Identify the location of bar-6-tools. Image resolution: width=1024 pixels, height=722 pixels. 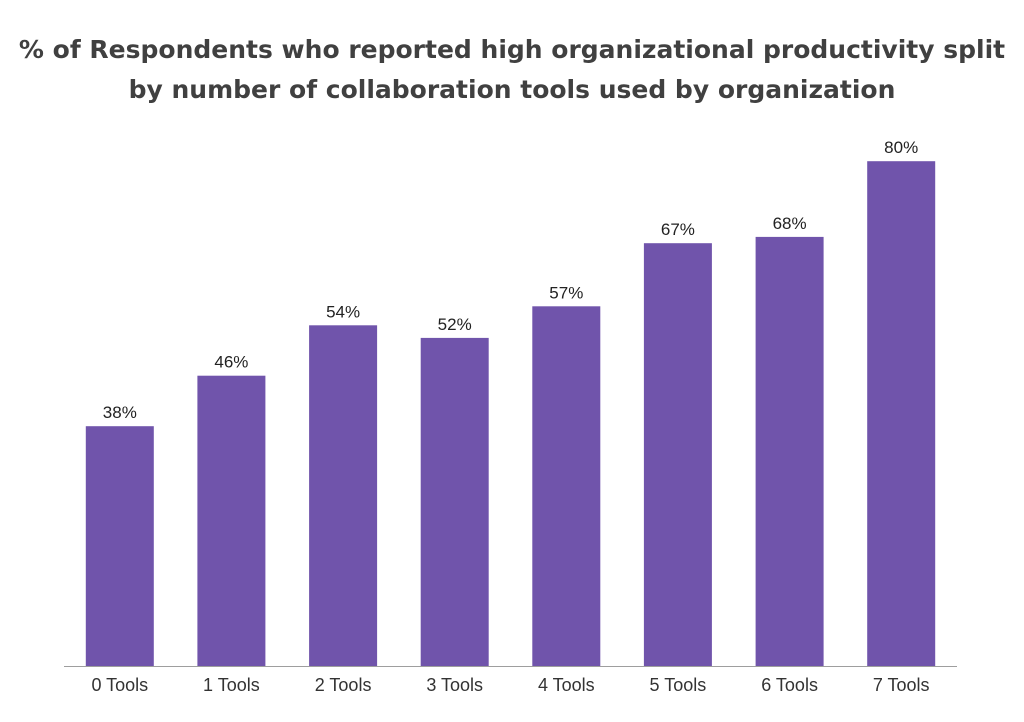
(789, 451).